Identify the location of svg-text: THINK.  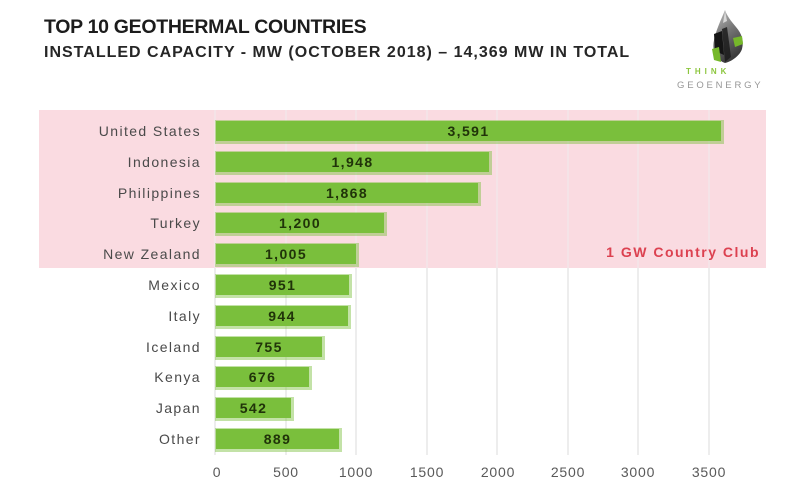
(708, 71).